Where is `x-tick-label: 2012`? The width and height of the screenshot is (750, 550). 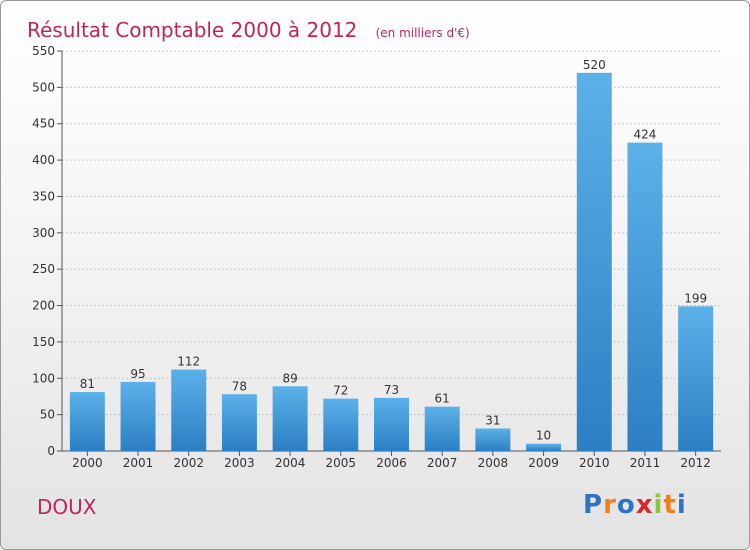 x-tick-label: 2012 is located at coordinates (695, 463).